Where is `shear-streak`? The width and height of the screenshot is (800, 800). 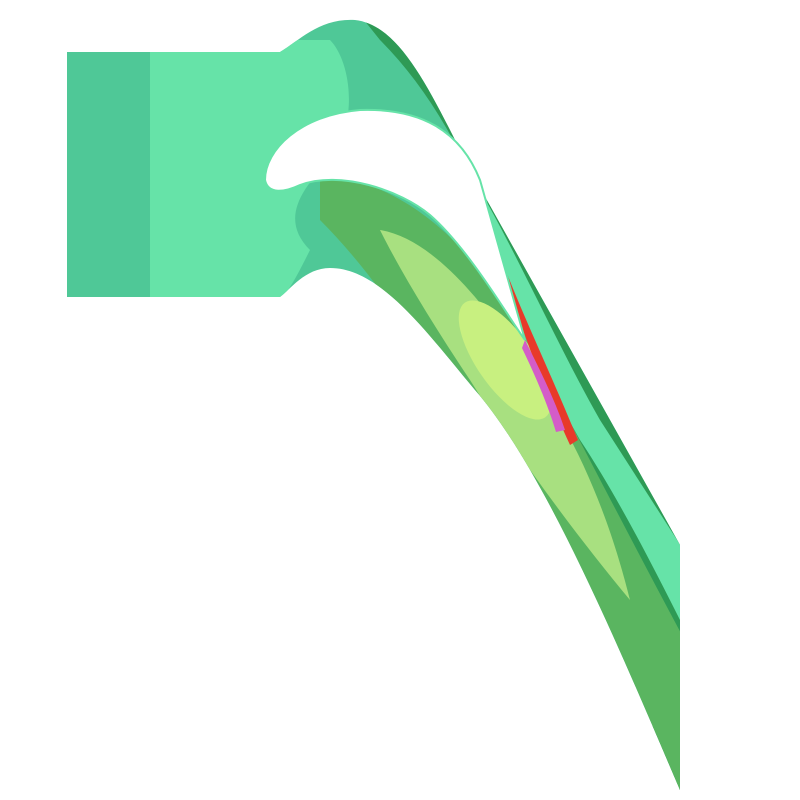 shear-streak is located at coordinates (538, 347).